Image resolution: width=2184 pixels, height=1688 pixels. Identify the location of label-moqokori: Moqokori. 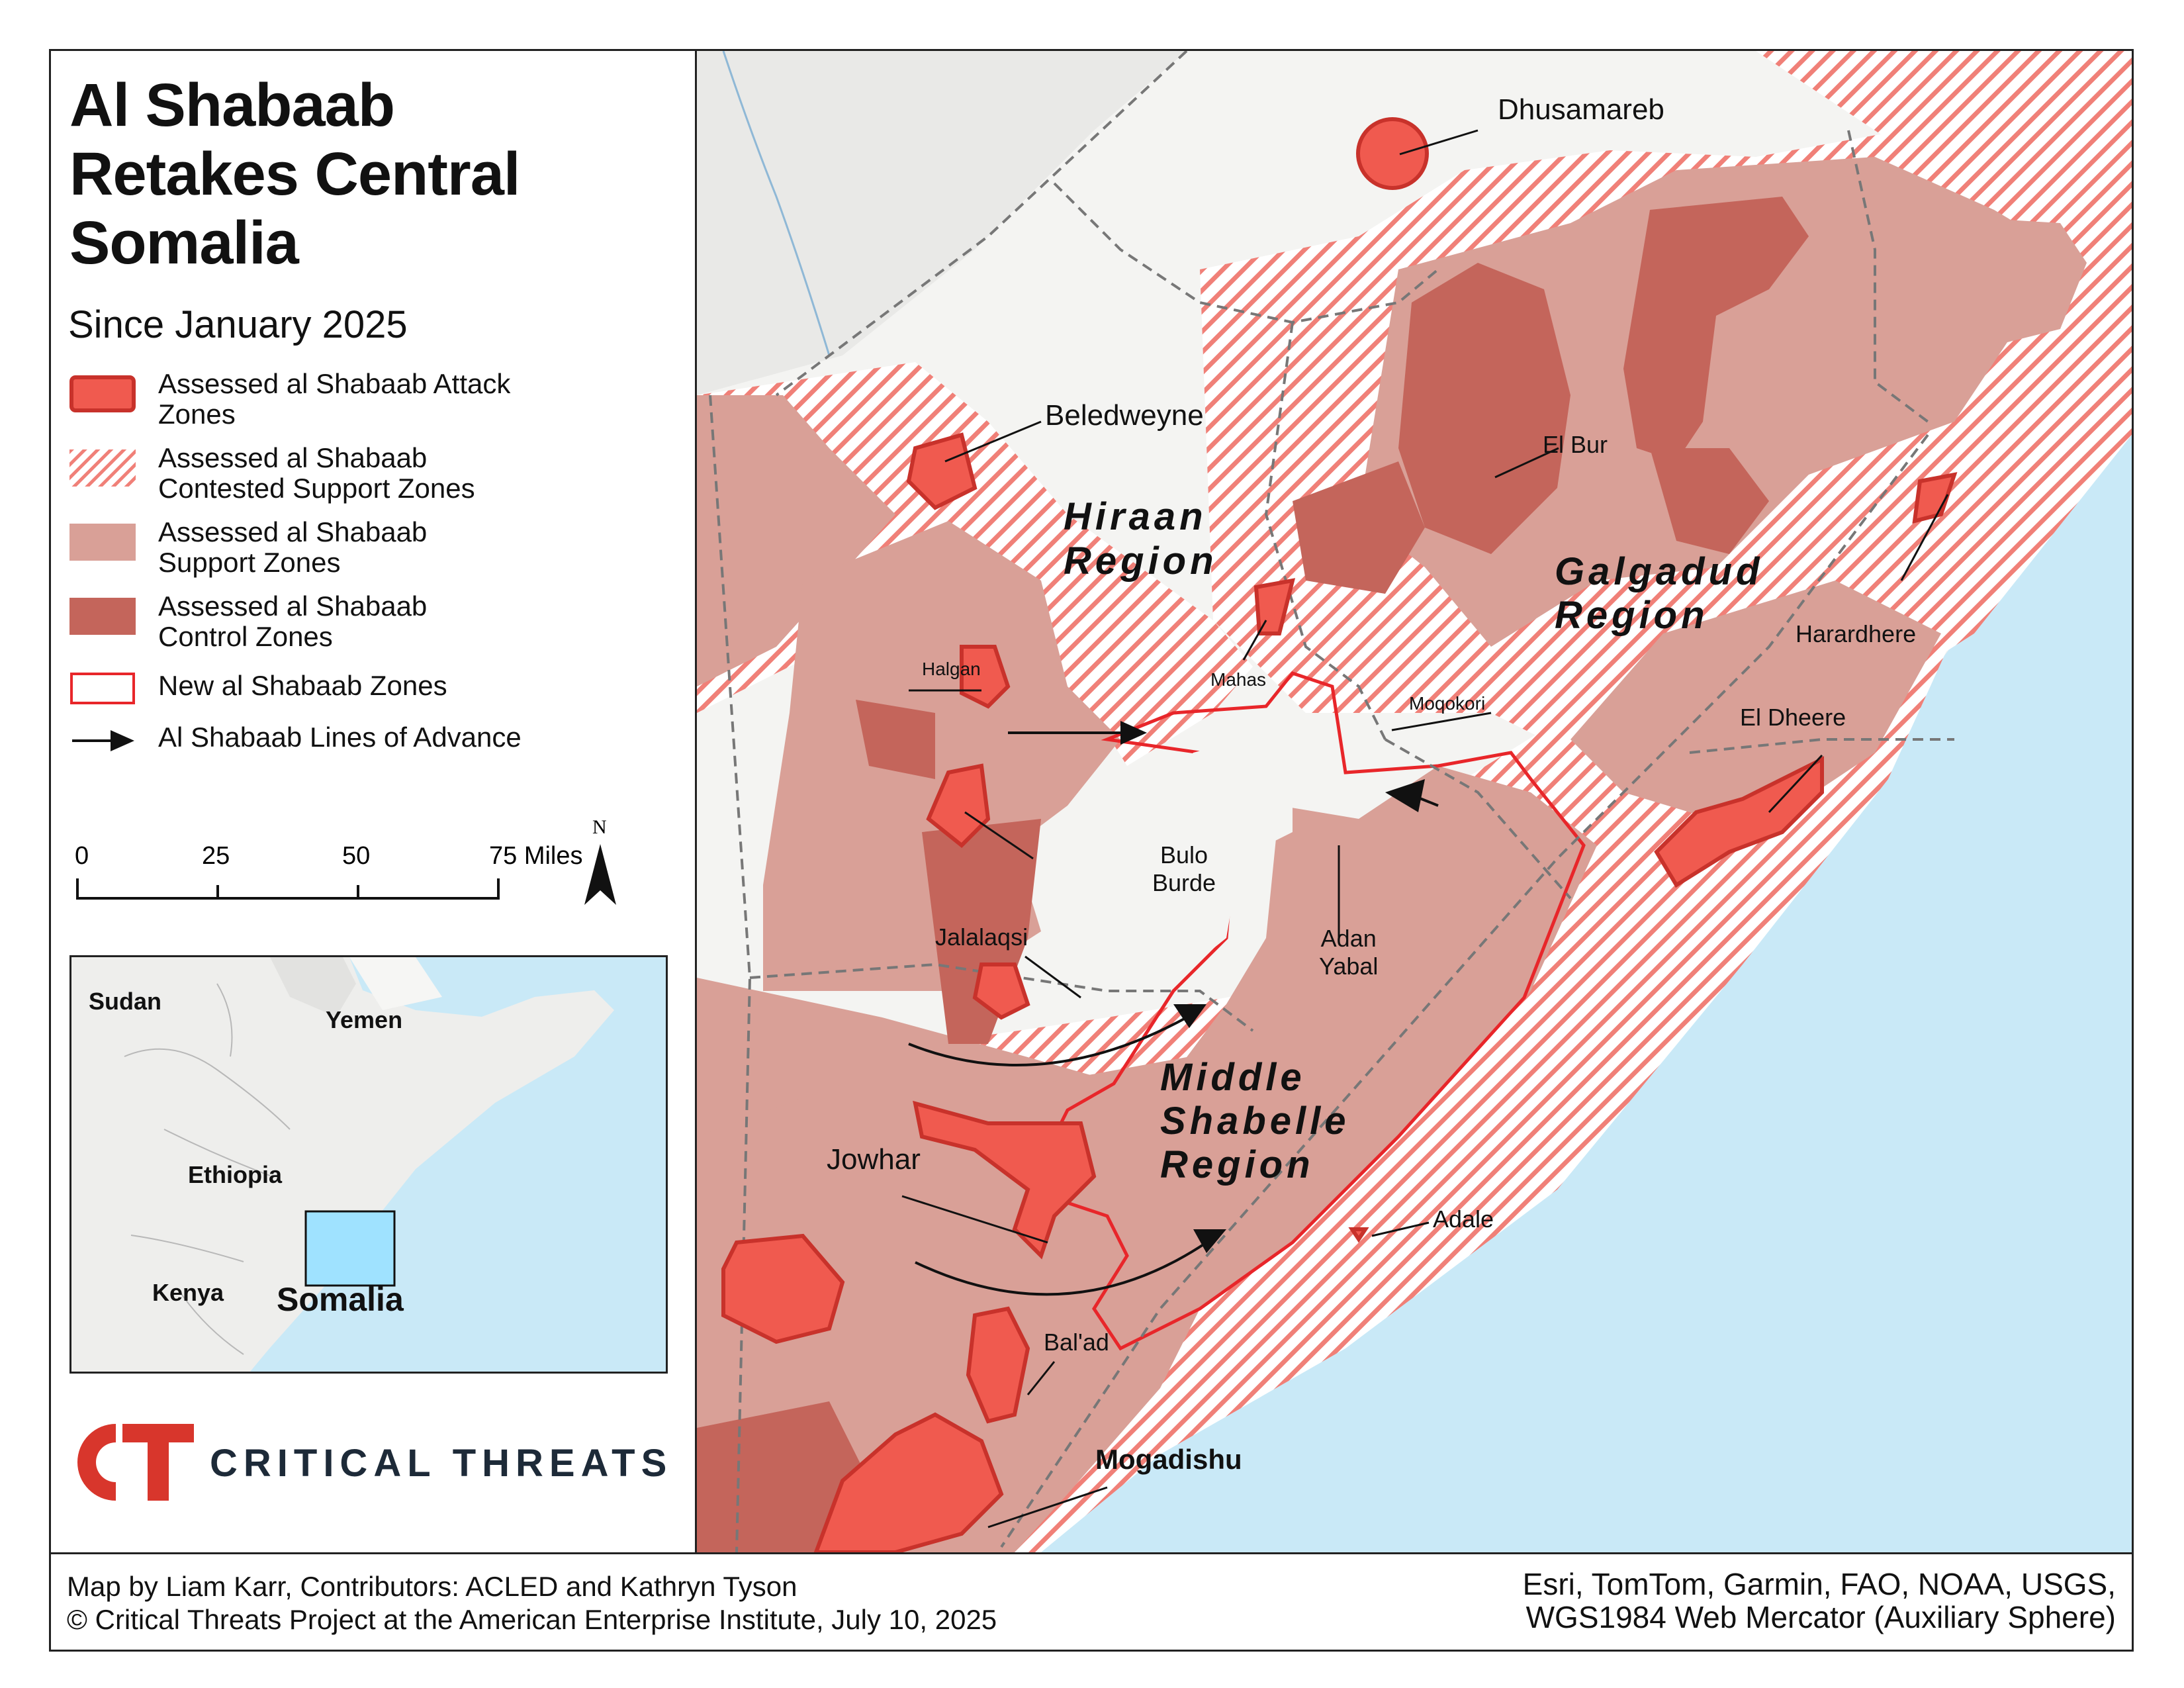
(1447, 703).